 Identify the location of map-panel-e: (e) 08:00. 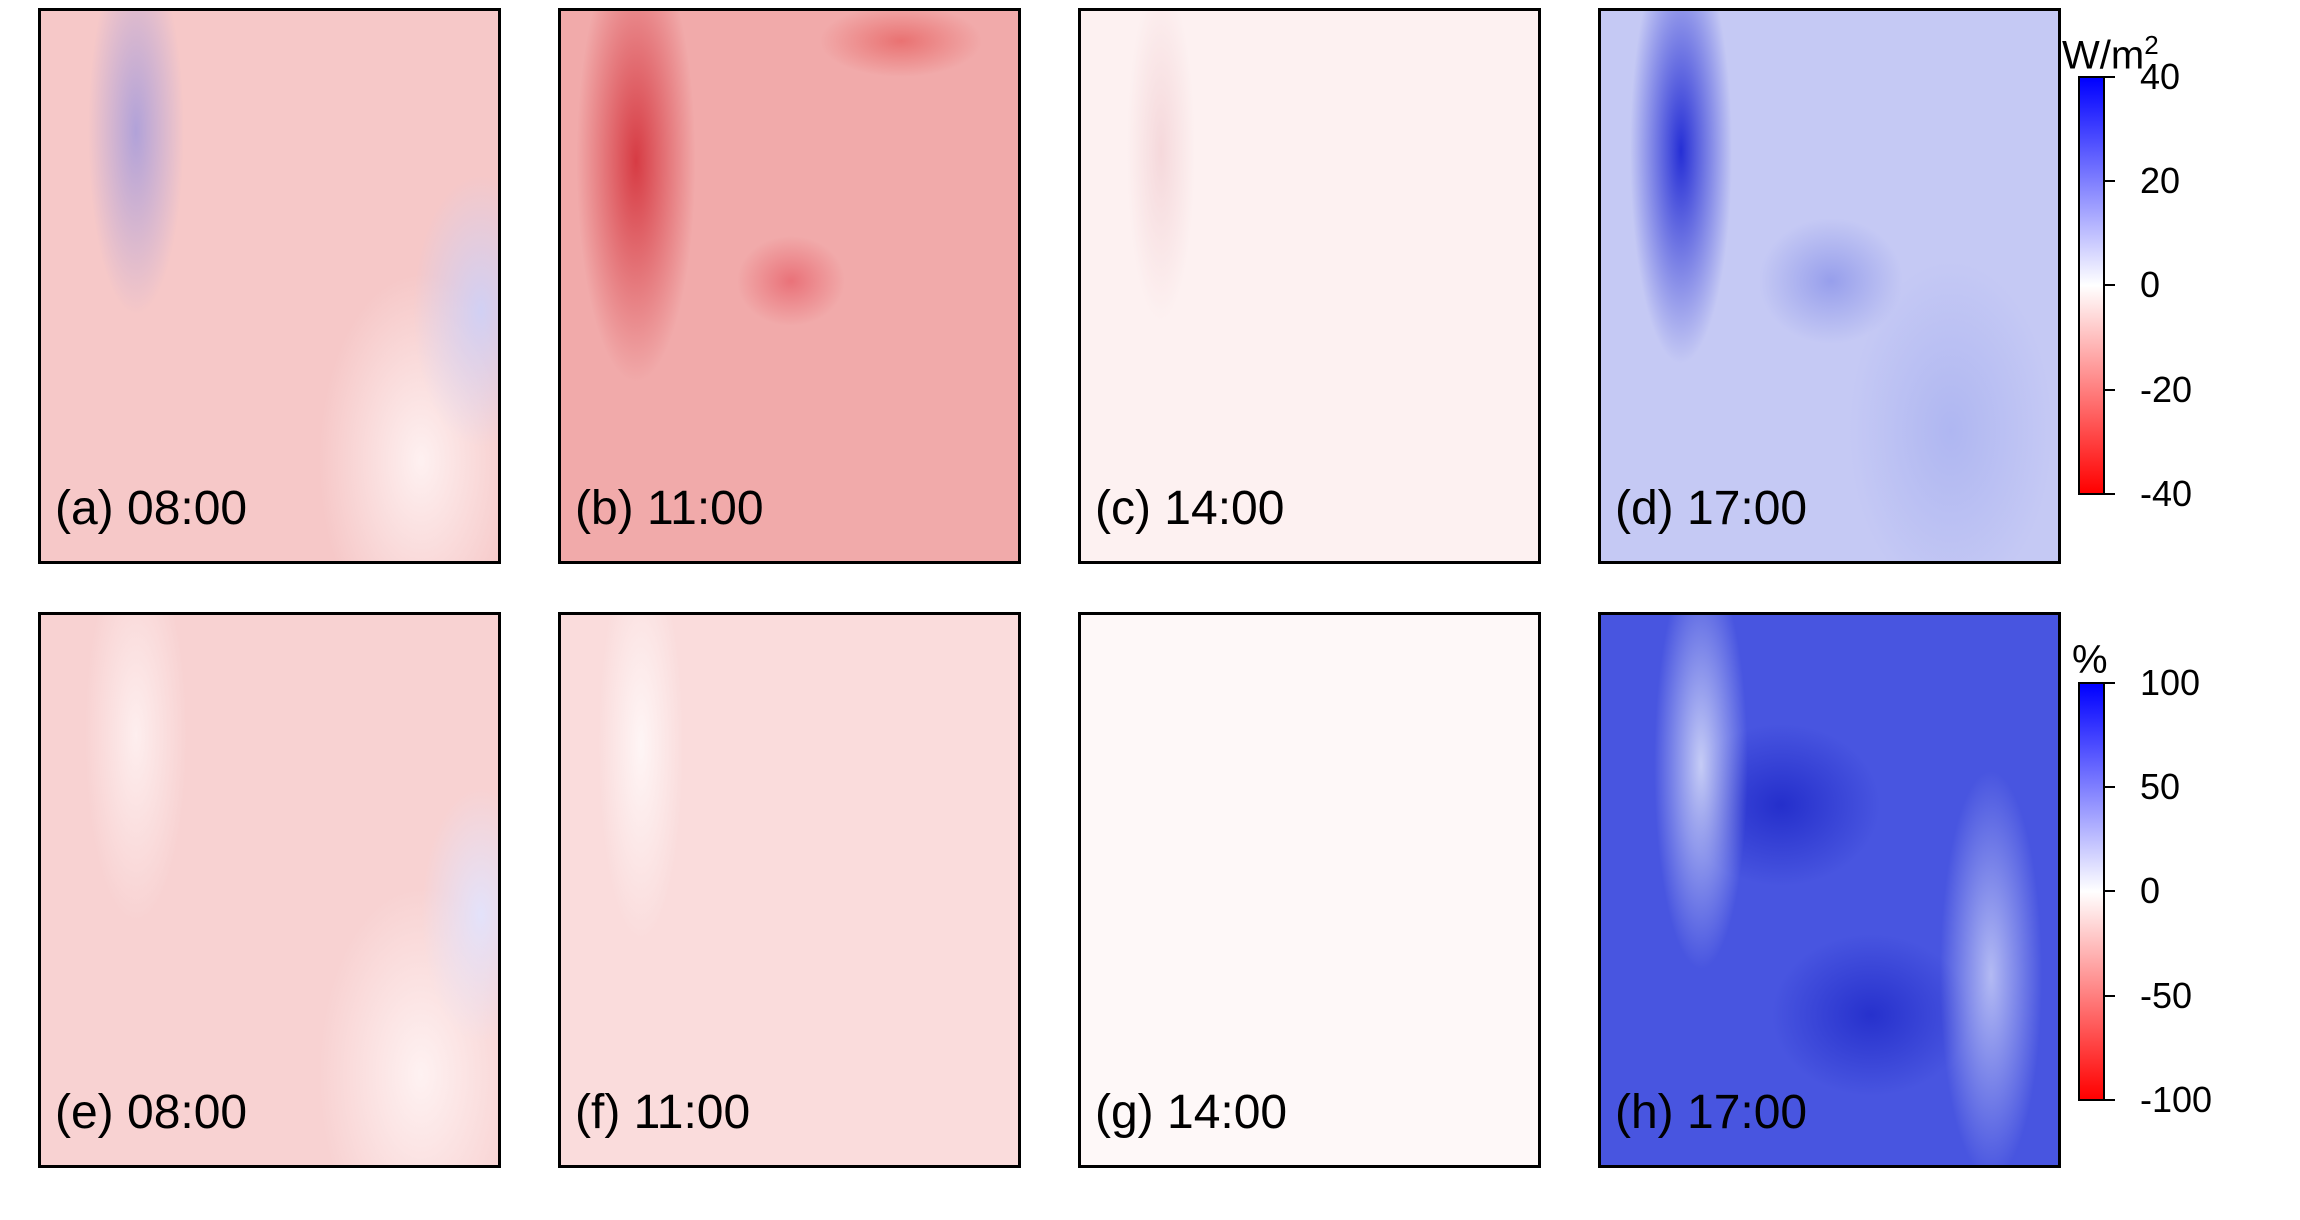
(269, 890).